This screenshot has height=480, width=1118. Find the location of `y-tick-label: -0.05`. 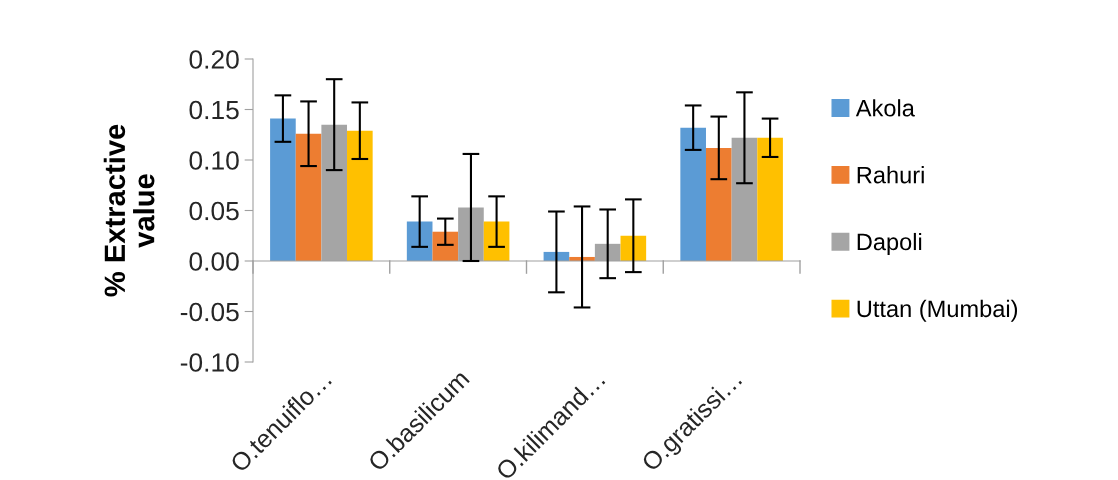

y-tick-label: -0.05 is located at coordinates (209, 312).